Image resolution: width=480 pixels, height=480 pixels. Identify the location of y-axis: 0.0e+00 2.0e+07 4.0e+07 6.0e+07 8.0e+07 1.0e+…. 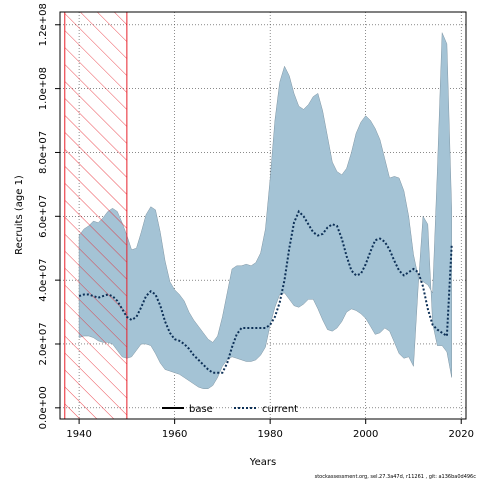
(49, 216).